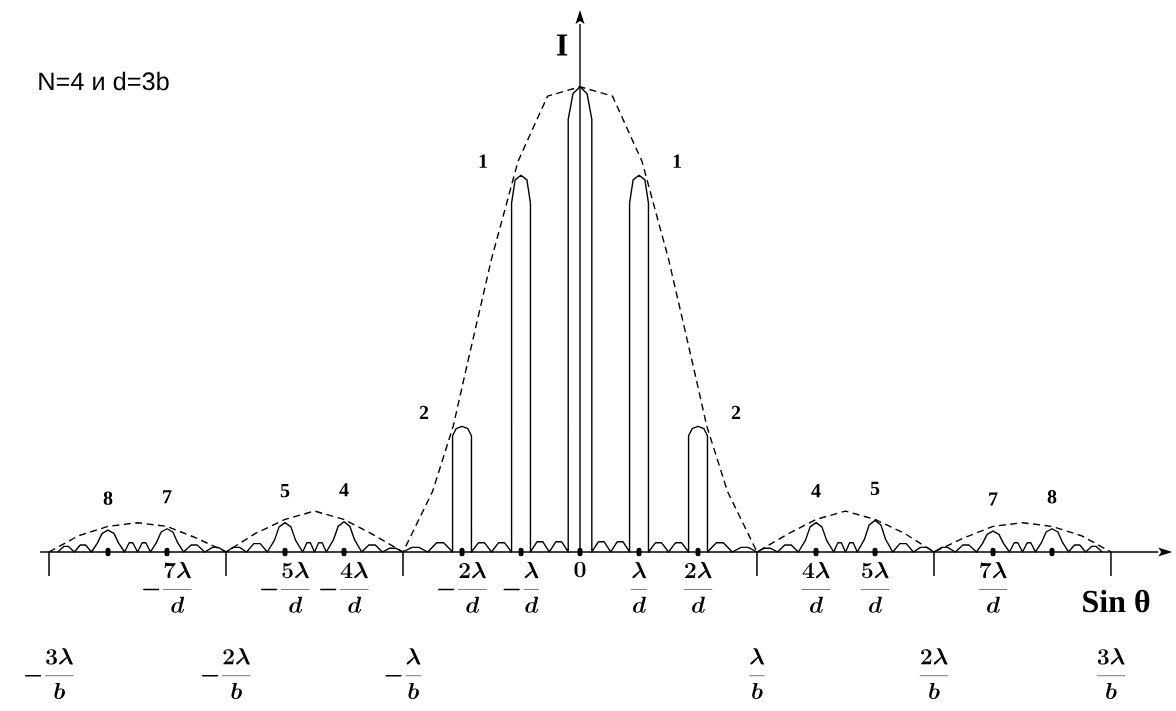  Describe the element at coordinates (49, 674) in the screenshot. I see `x2-tick-label: $-\frac{3\lambda}{b}$` at that location.